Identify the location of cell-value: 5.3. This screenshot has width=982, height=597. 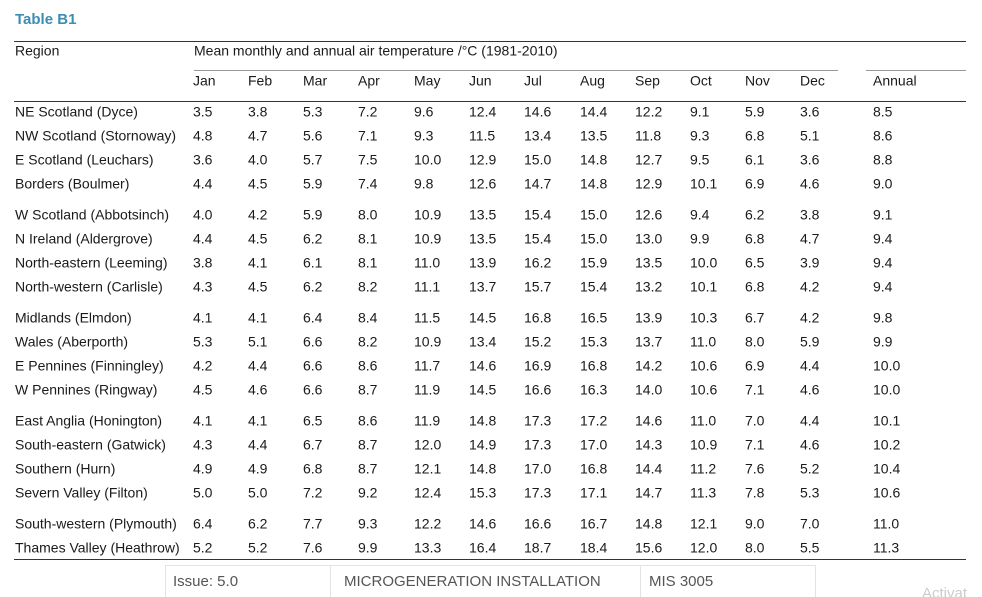
(203, 342).